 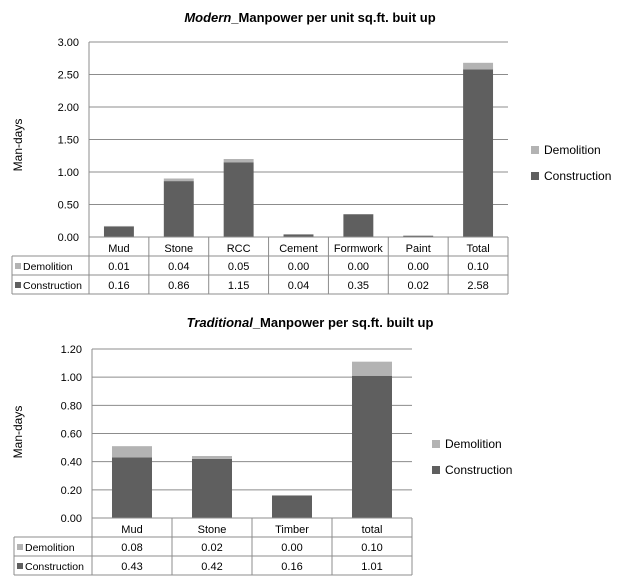 What do you see at coordinates (418, 236) in the screenshot?
I see `chart1-bar-construction-paint` at bounding box center [418, 236].